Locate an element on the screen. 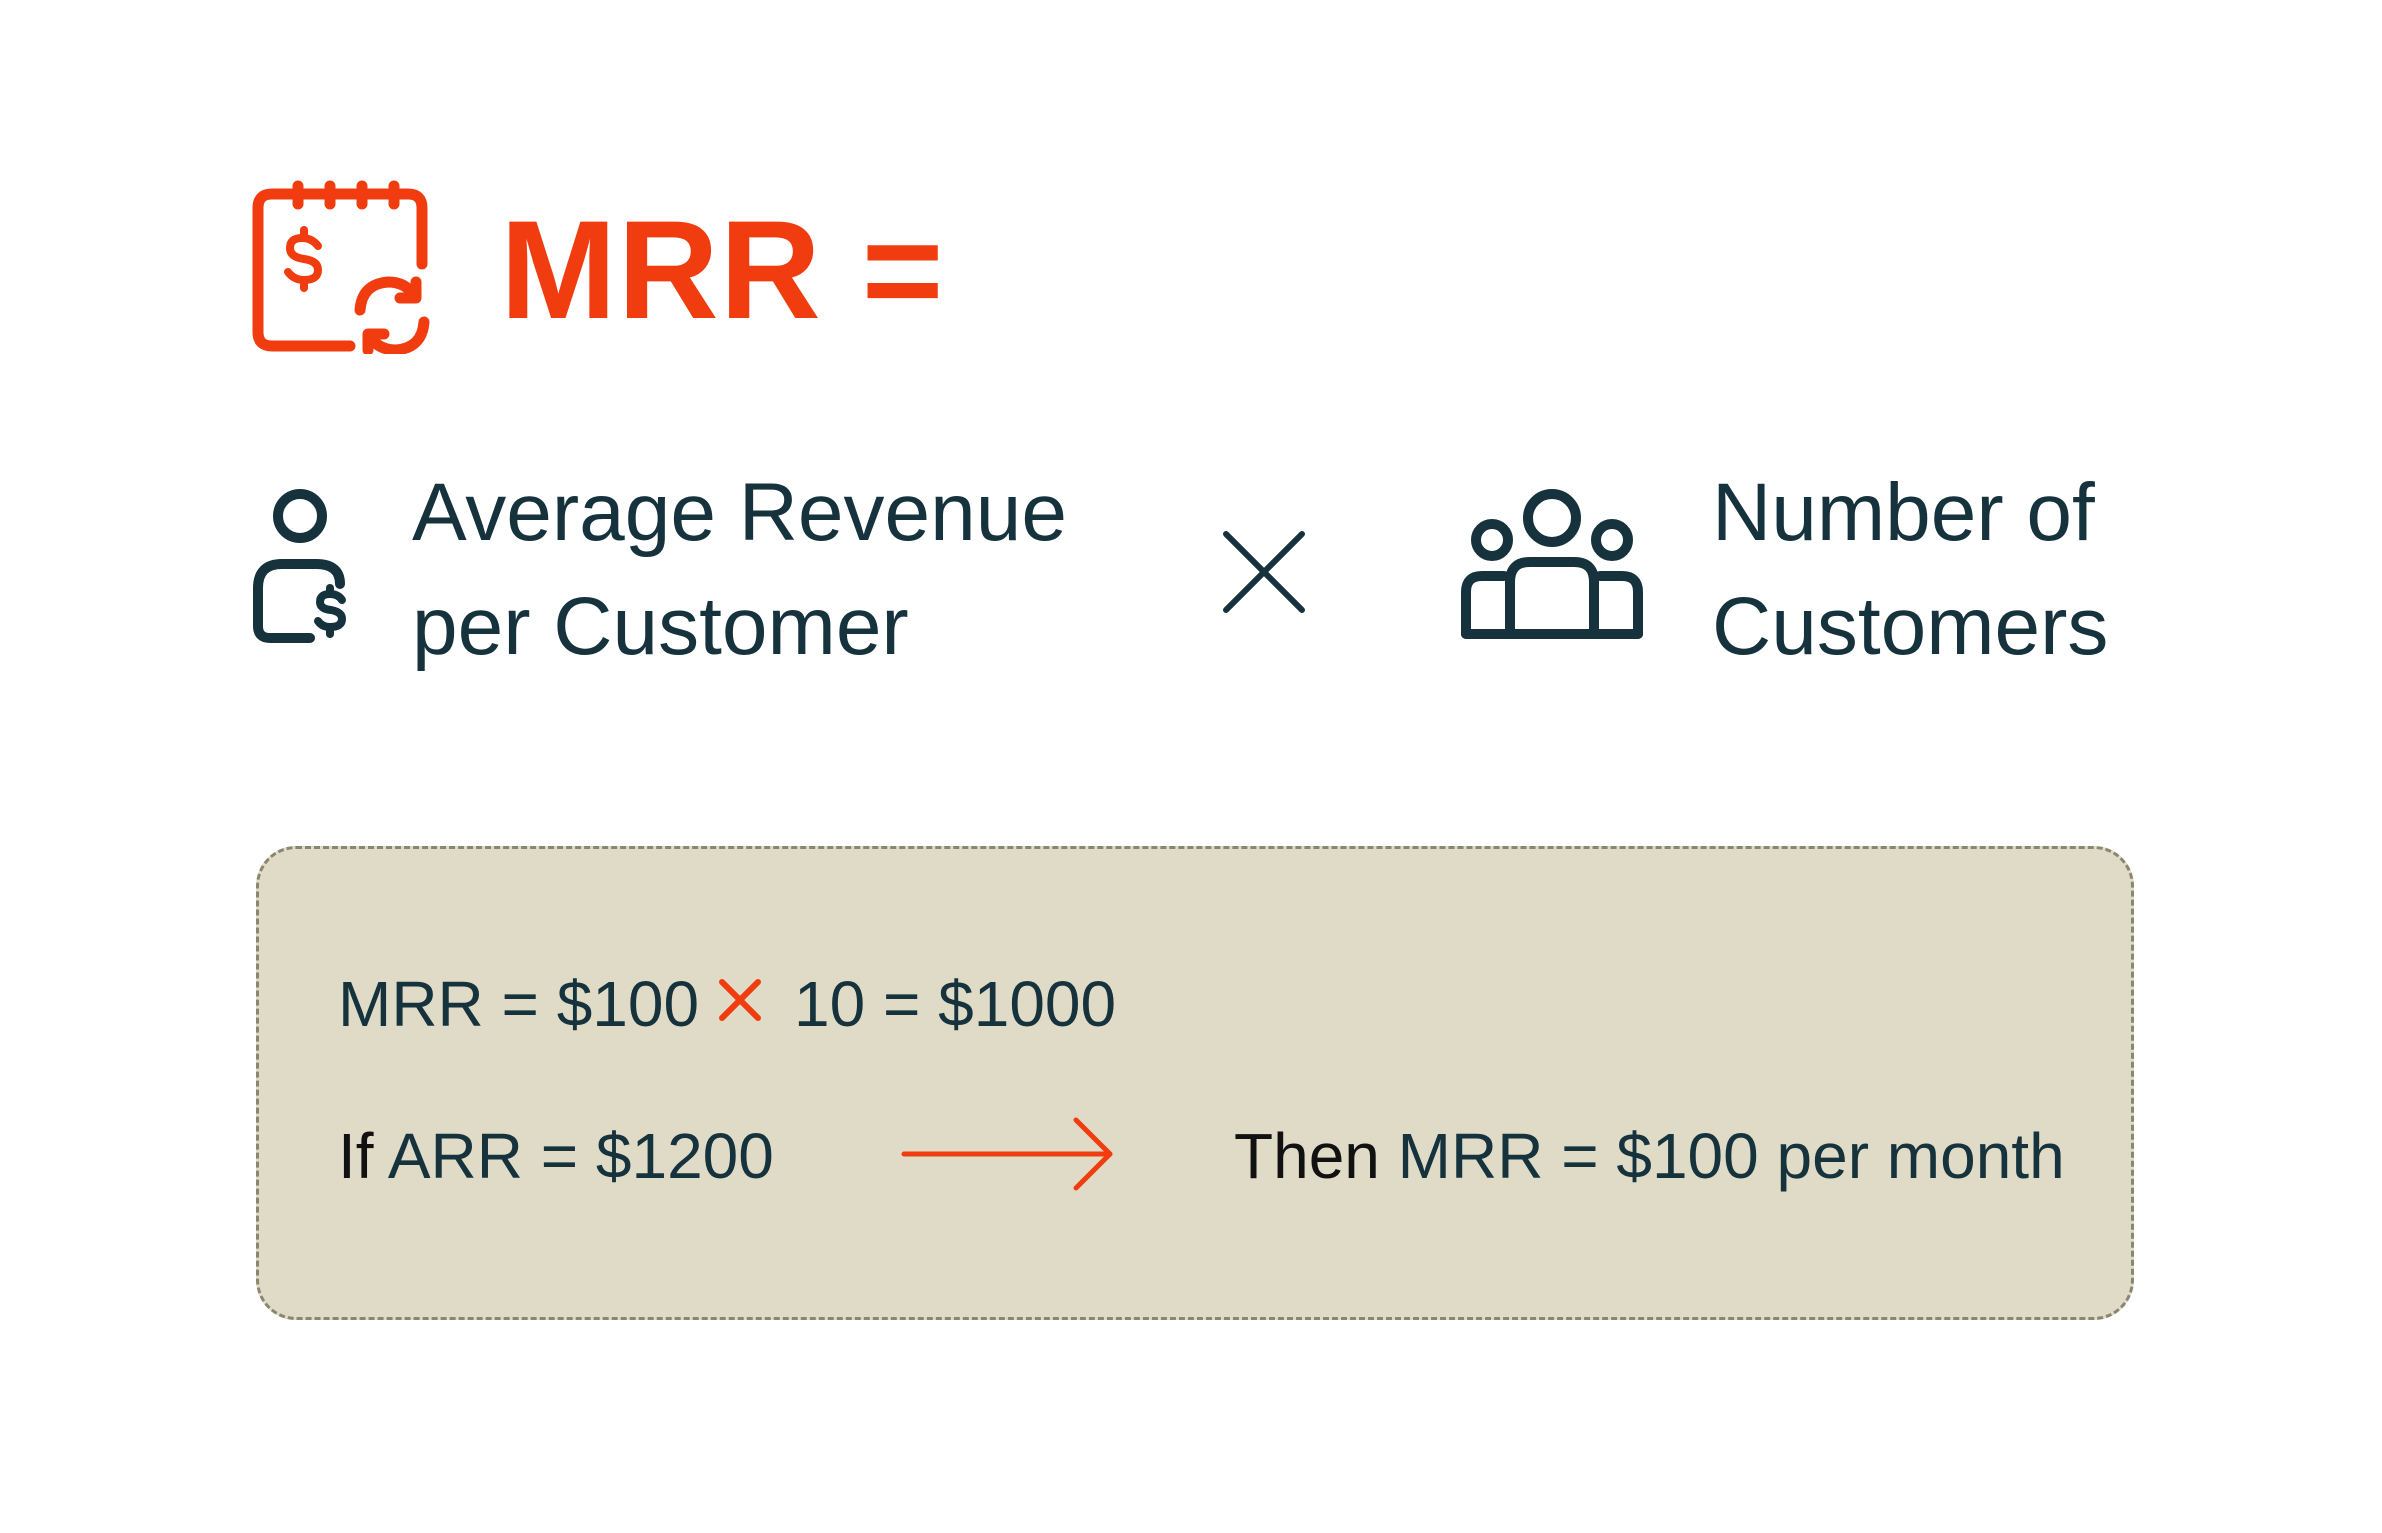 This screenshot has width=2382, height=1533. then-rest: MRR = $100 per month is located at coordinates (1731, 1156).